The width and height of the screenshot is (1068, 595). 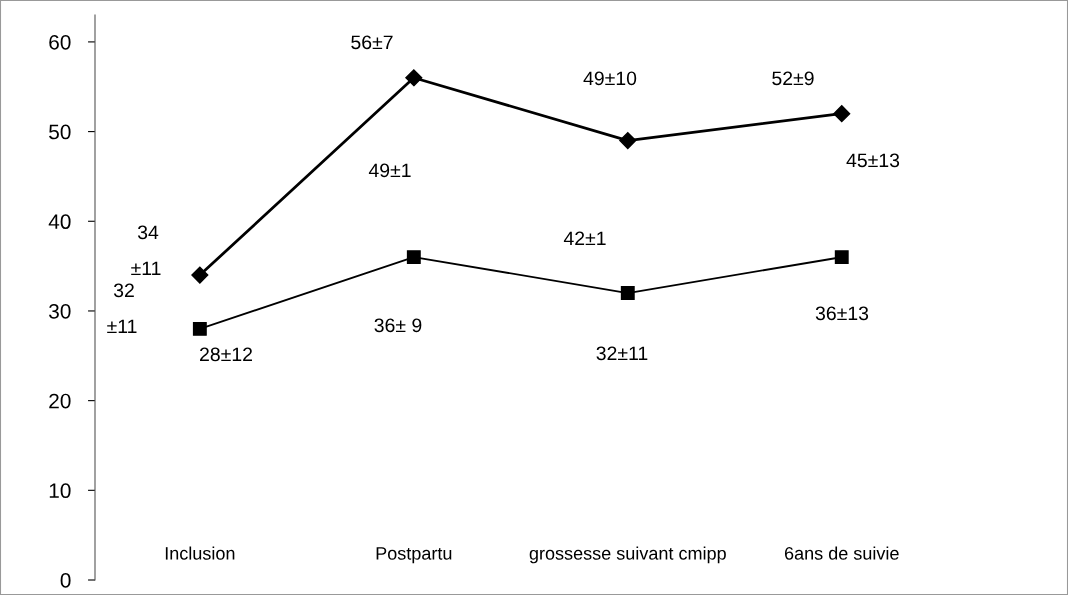 I want to click on y-tick-label: 60, so click(x=60, y=42).